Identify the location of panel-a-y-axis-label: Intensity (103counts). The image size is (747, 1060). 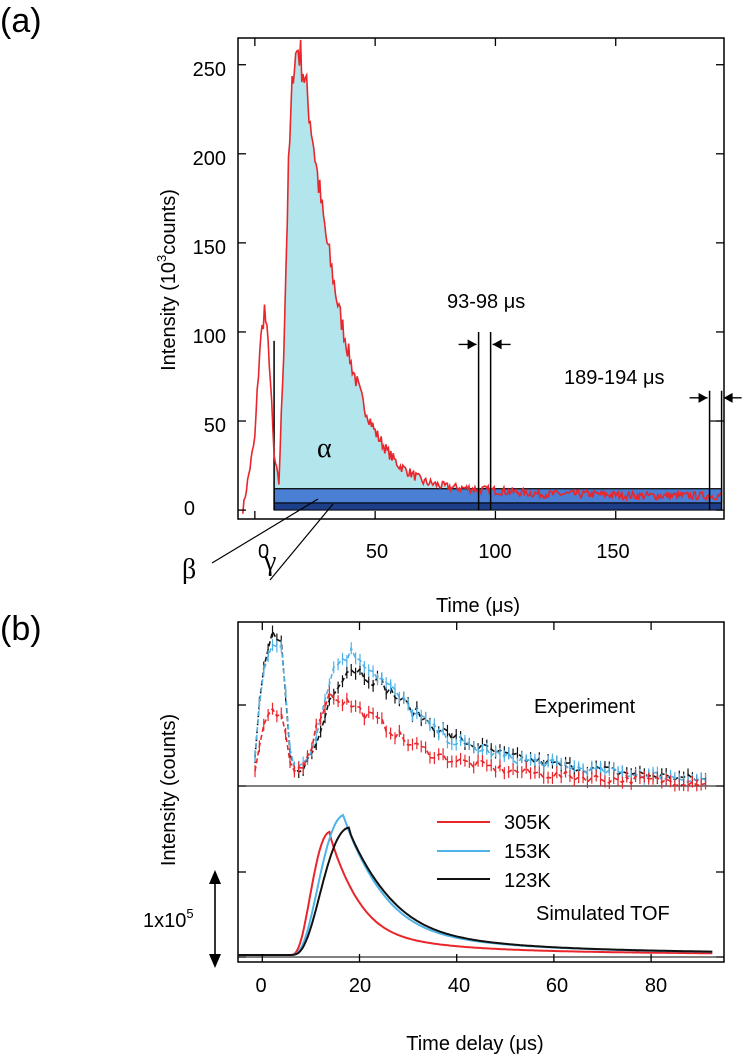
(167, 280).